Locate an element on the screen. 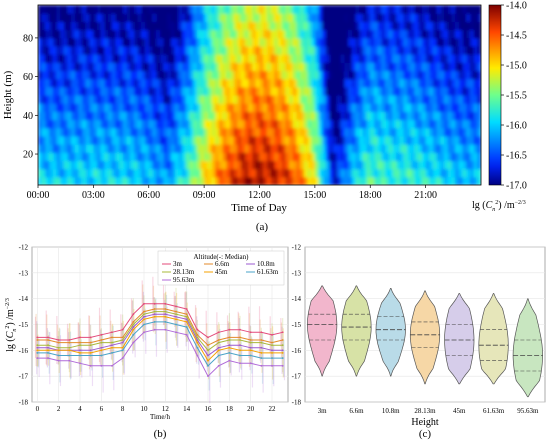  line-chart-y-tick-label: -16 is located at coordinates (24, 351).